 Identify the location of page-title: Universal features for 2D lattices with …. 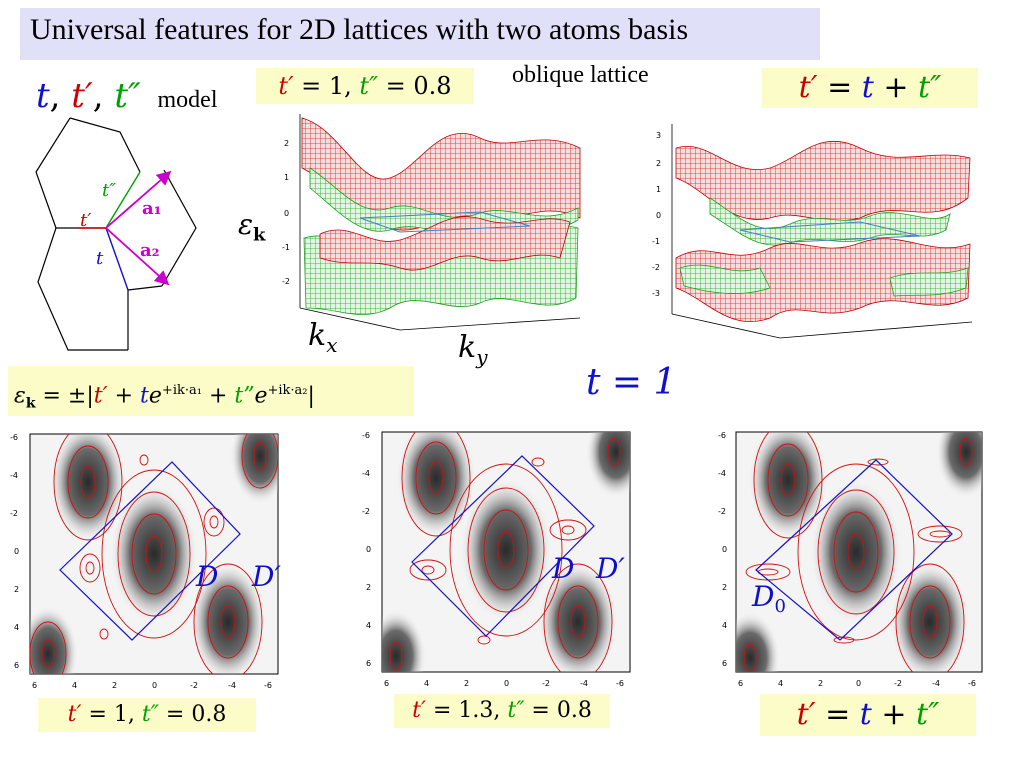
(359, 29).